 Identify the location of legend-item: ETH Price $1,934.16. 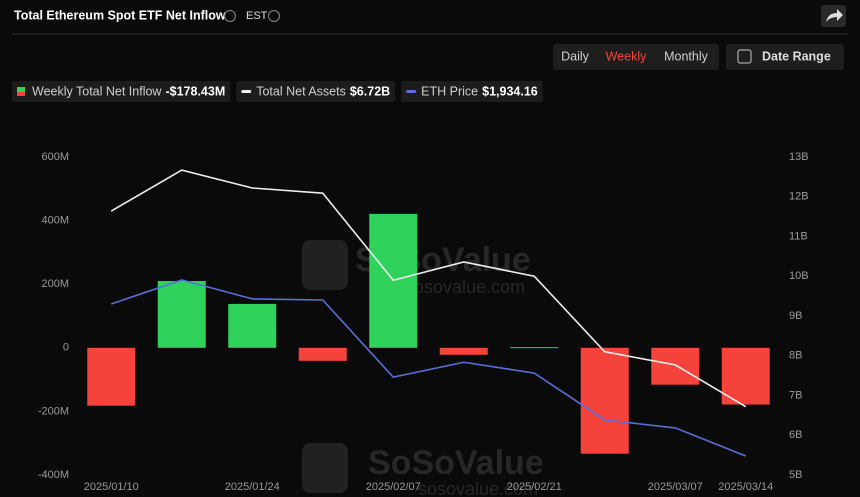
(472, 91).